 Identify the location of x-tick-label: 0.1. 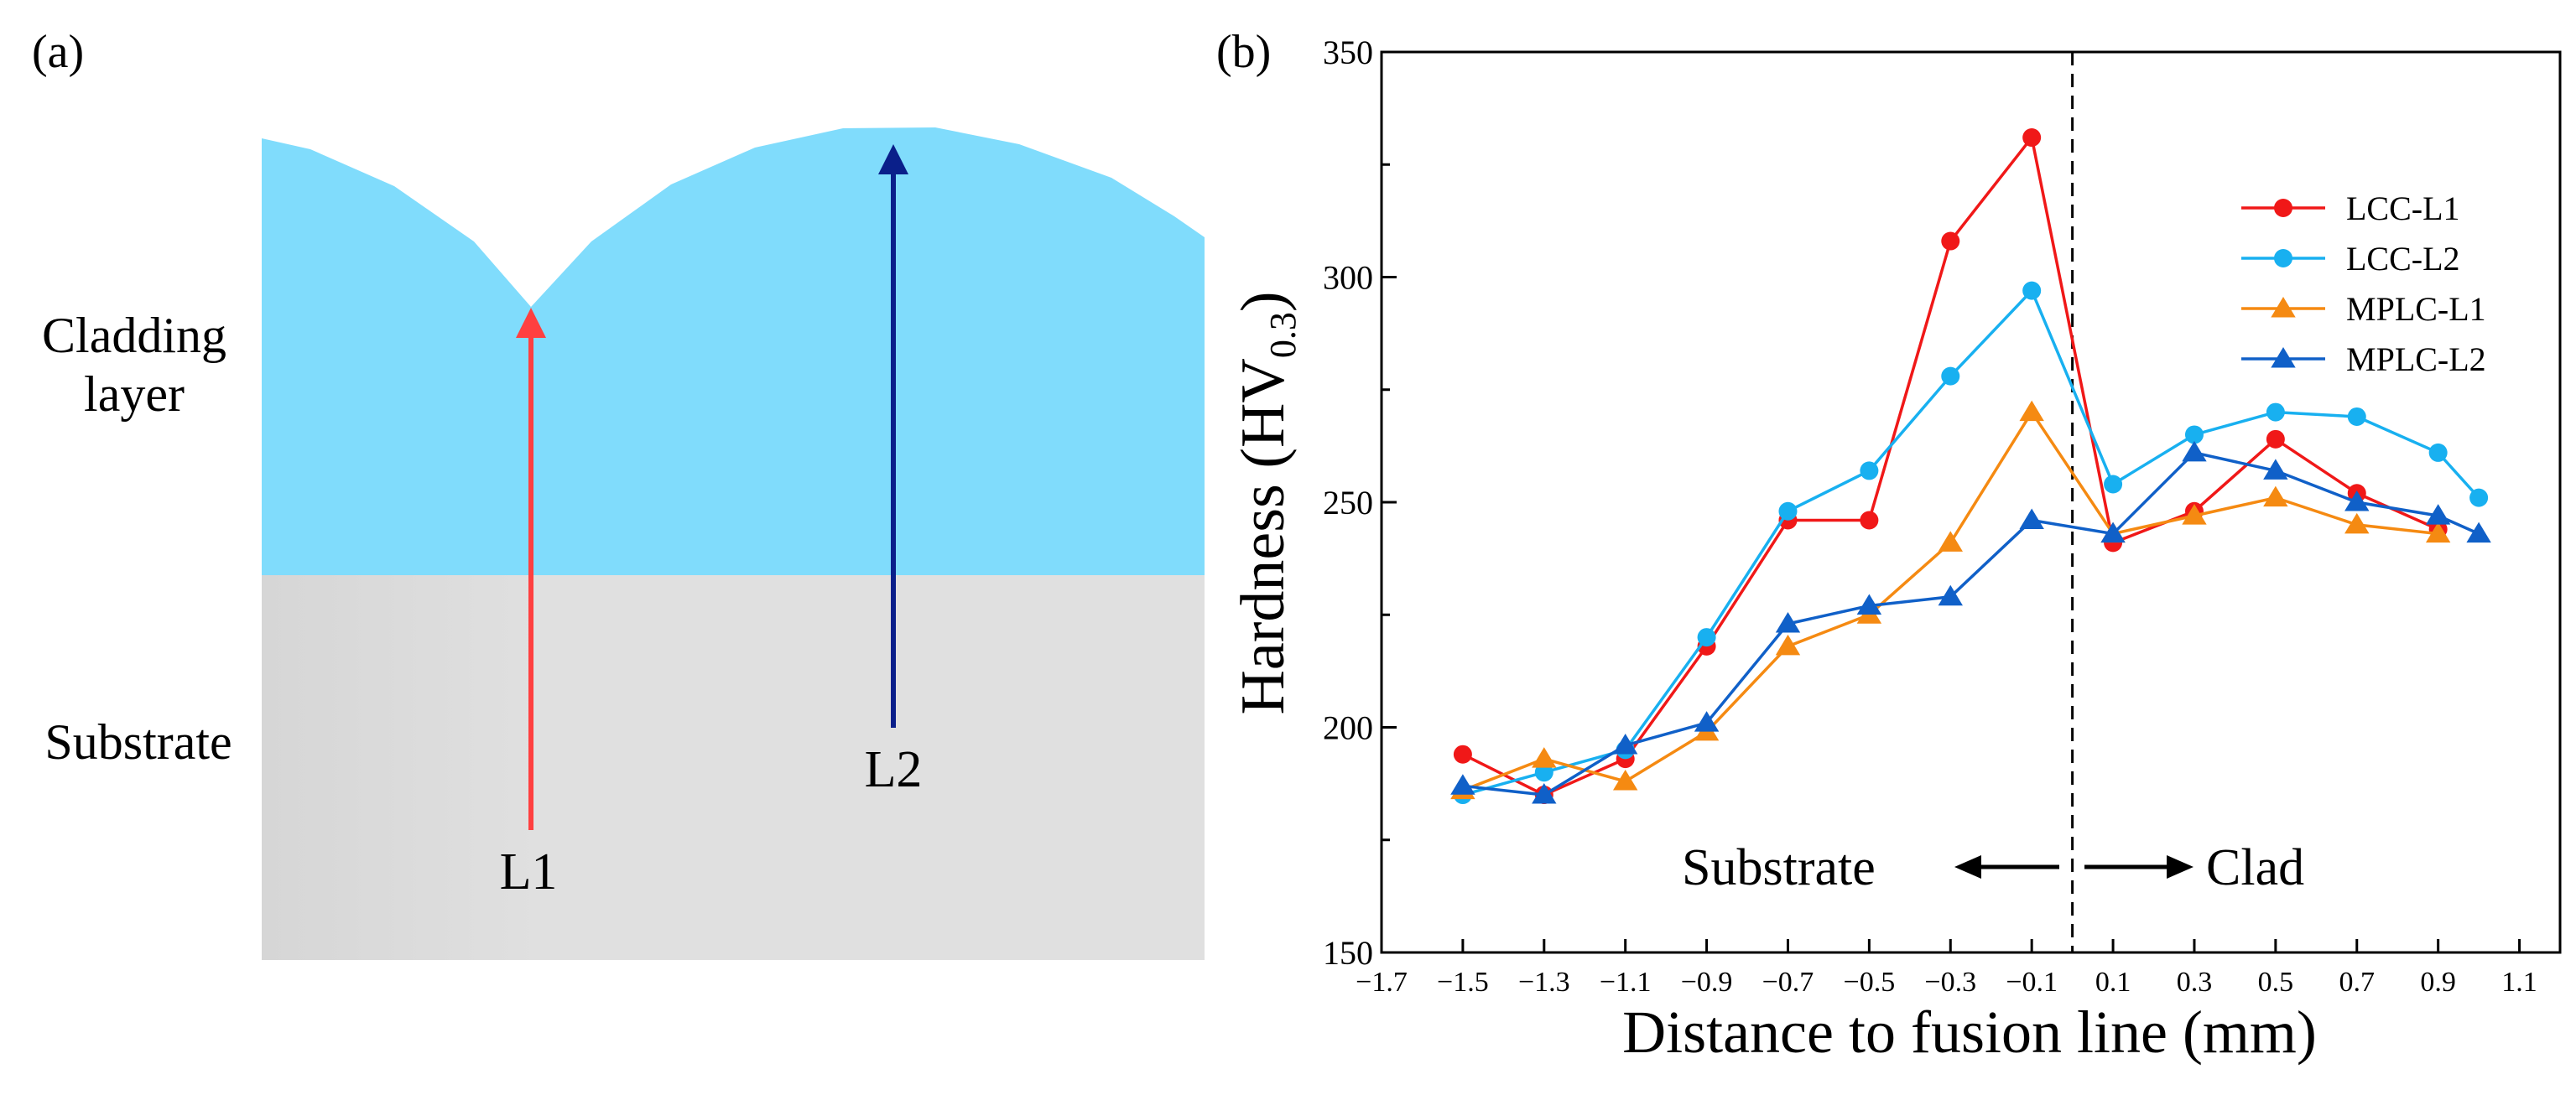
(2113, 982).